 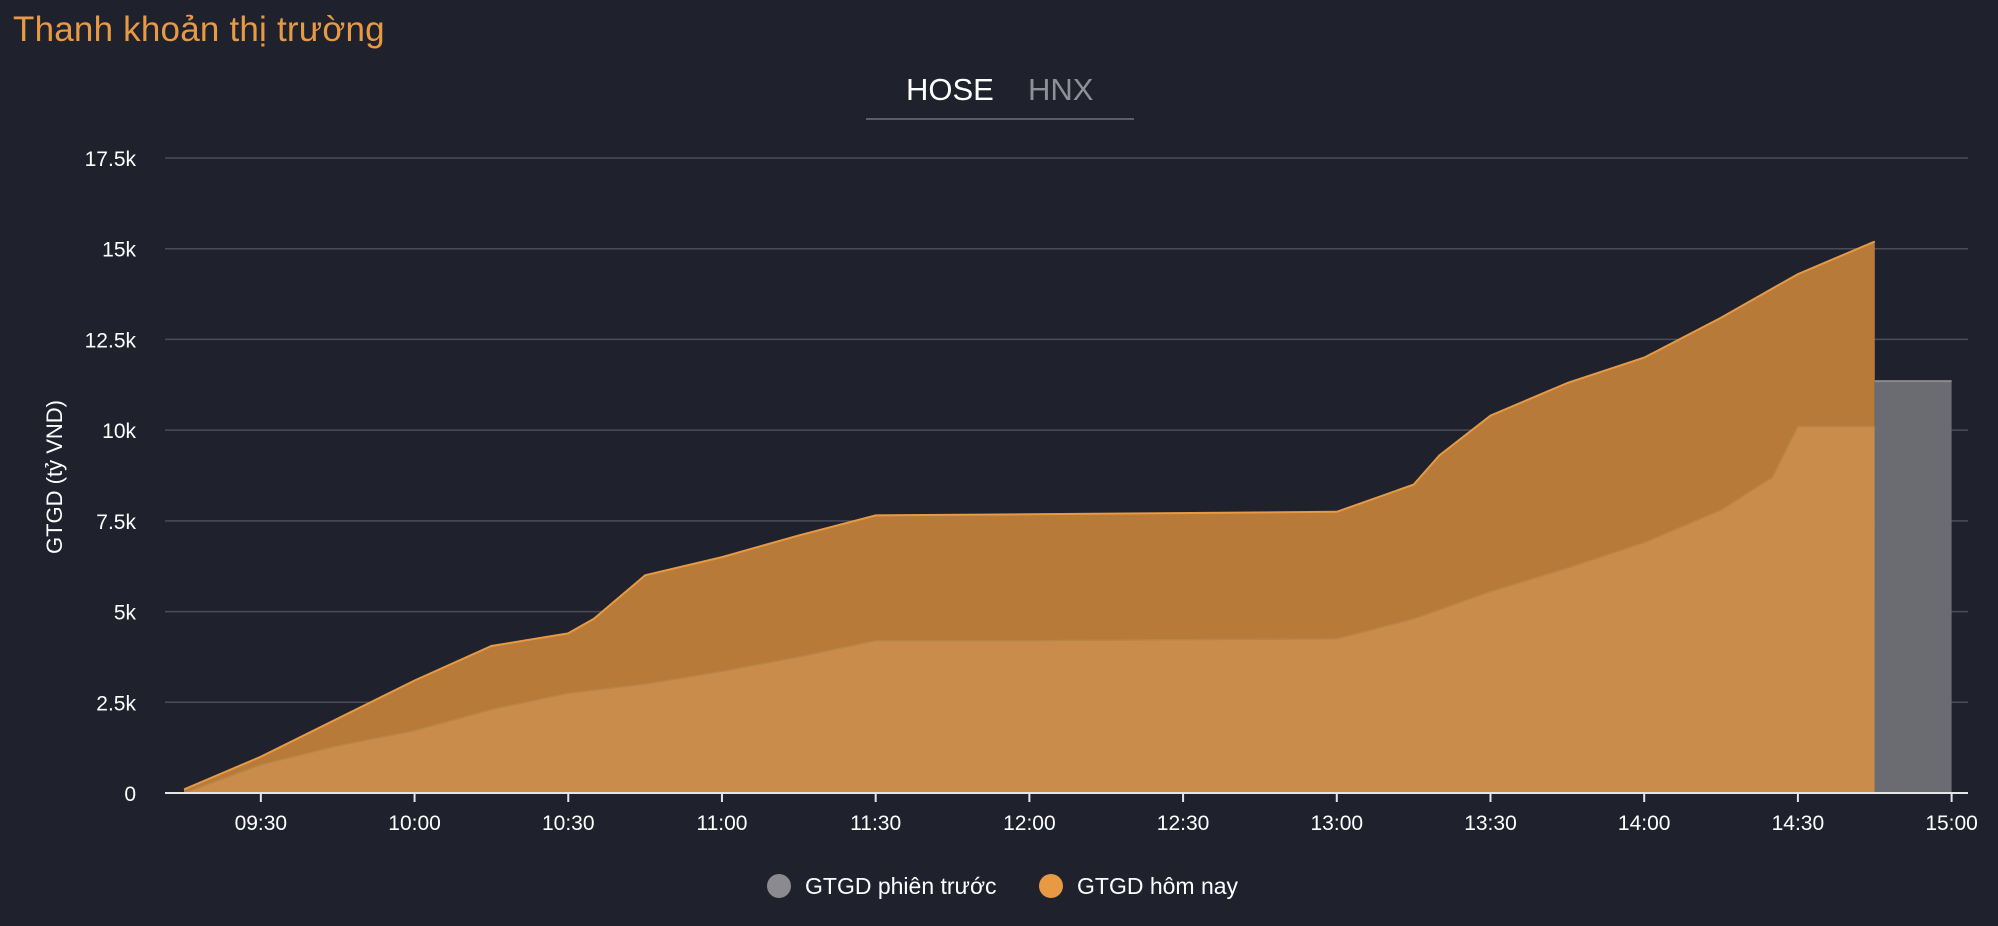 What do you see at coordinates (1183, 823) in the screenshot?
I see `x-tick-label: 12:30` at bounding box center [1183, 823].